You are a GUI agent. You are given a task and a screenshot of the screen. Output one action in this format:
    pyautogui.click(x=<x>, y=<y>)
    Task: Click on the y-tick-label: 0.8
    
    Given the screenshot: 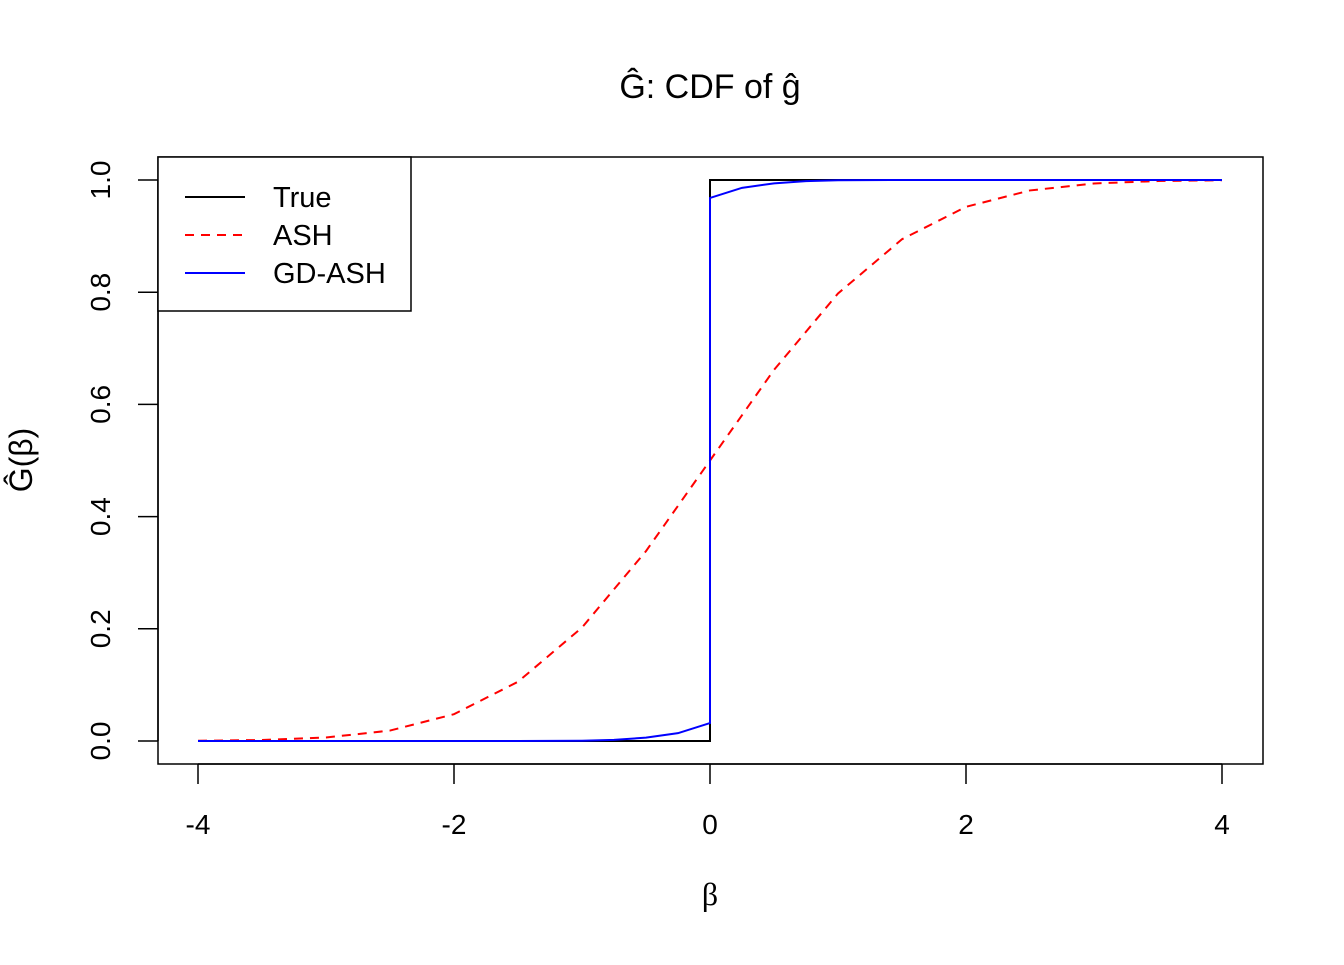 What is the action you would take?
    pyautogui.click(x=100, y=292)
    